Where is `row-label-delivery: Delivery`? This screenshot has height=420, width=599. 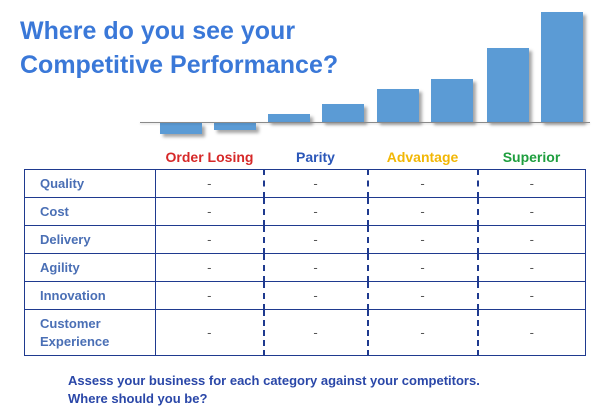 row-label-delivery: Delivery is located at coordinates (90, 239).